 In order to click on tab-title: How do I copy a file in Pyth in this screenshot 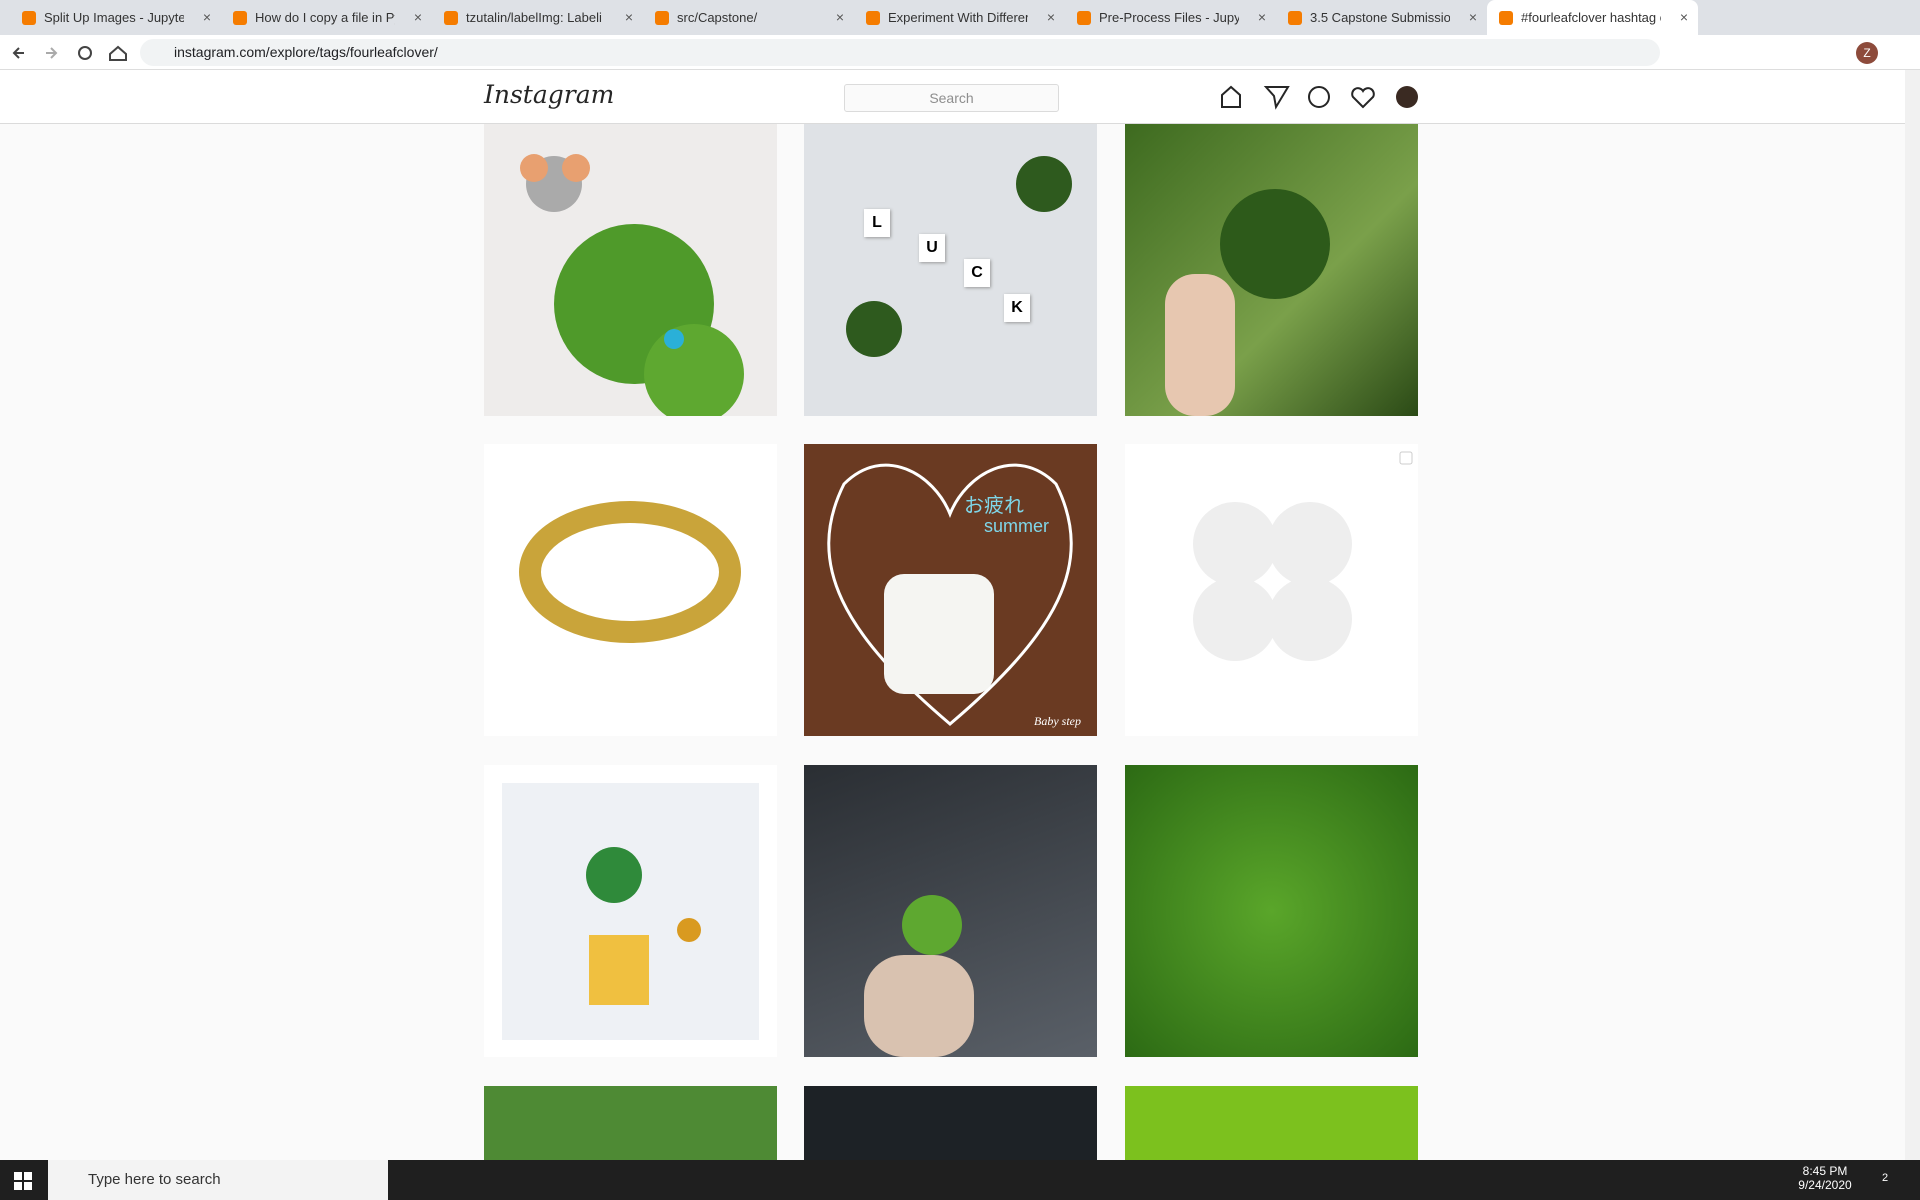, I will do `click(325, 17)`.